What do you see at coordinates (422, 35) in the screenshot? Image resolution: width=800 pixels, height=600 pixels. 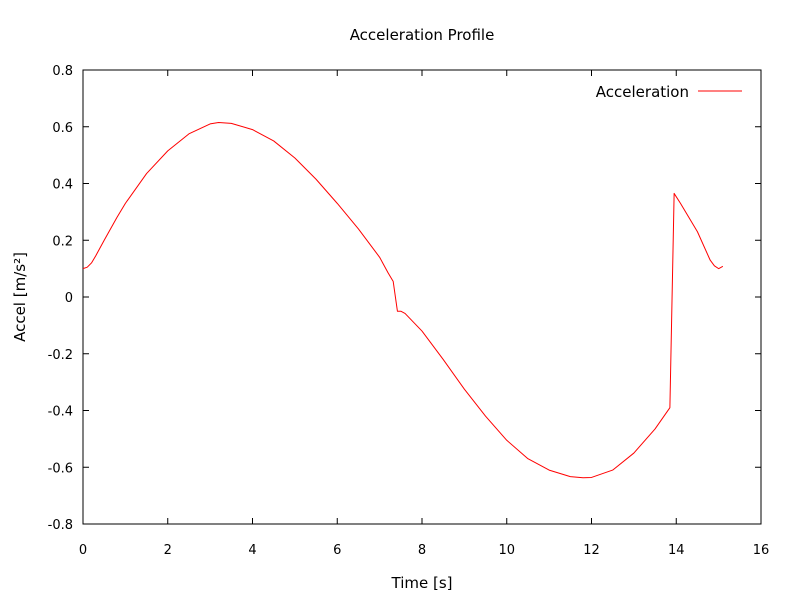 I see `chart-title: Acceleration Profile` at bounding box center [422, 35].